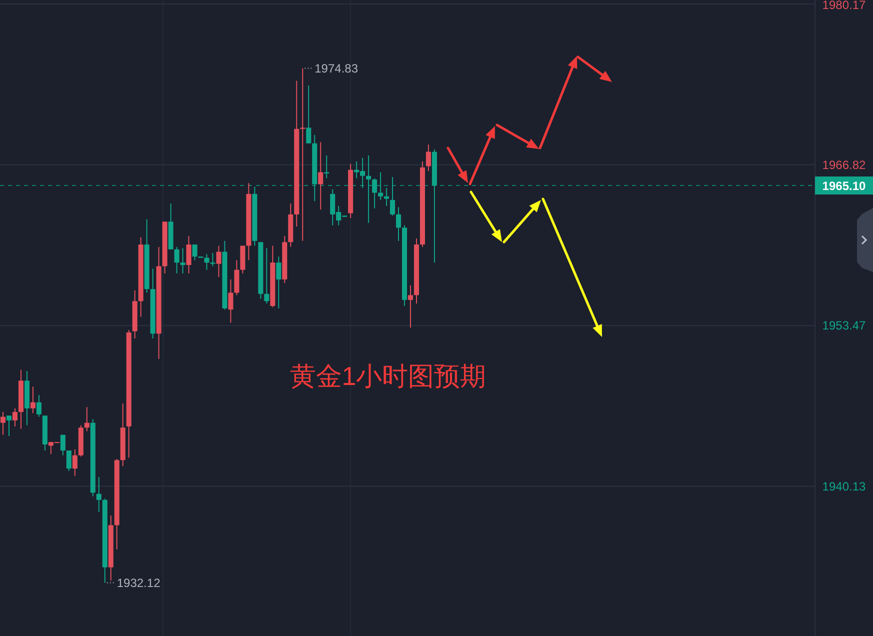  What do you see at coordinates (844, 486) in the screenshot?
I see `y-tick-label: 1940.13` at bounding box center [844, 486].